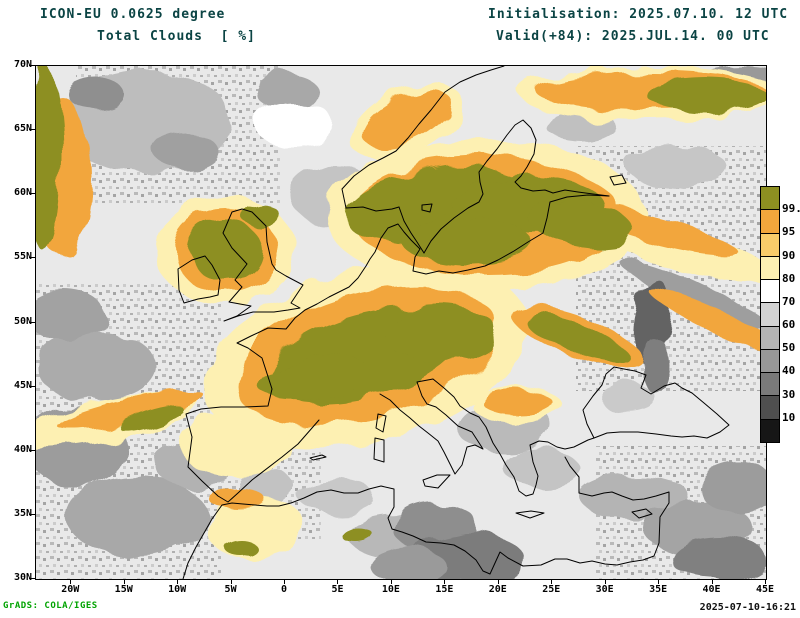 This screenshot has height=618, width=800. What do you see at coordinates (791, 209) in the screenshot?
I see `legend-label: 99.5` at bounding box center [791, 209].